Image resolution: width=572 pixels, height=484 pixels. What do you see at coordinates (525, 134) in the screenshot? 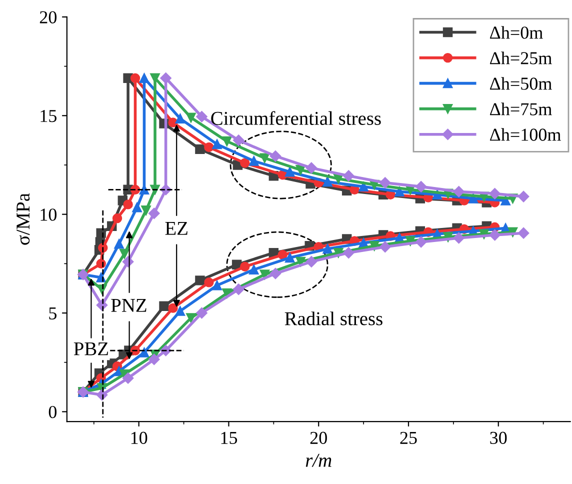
I see `legend-label: Δh=100m` at bounding box center [525, 134].